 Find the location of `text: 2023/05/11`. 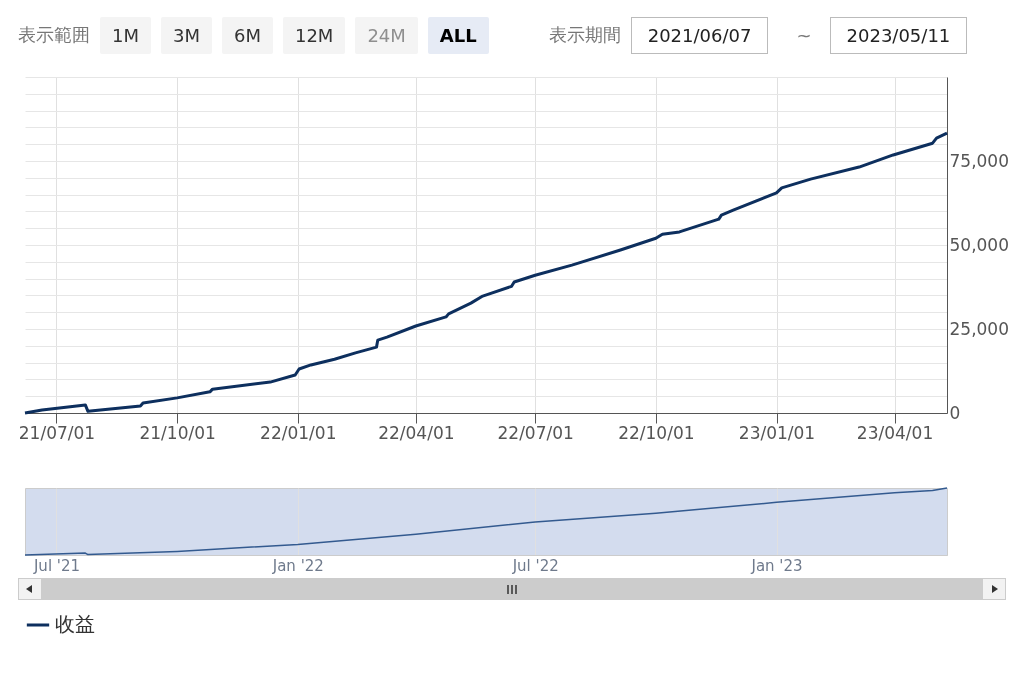

text: 2023/05/11 is located at coordinates (898, 35).